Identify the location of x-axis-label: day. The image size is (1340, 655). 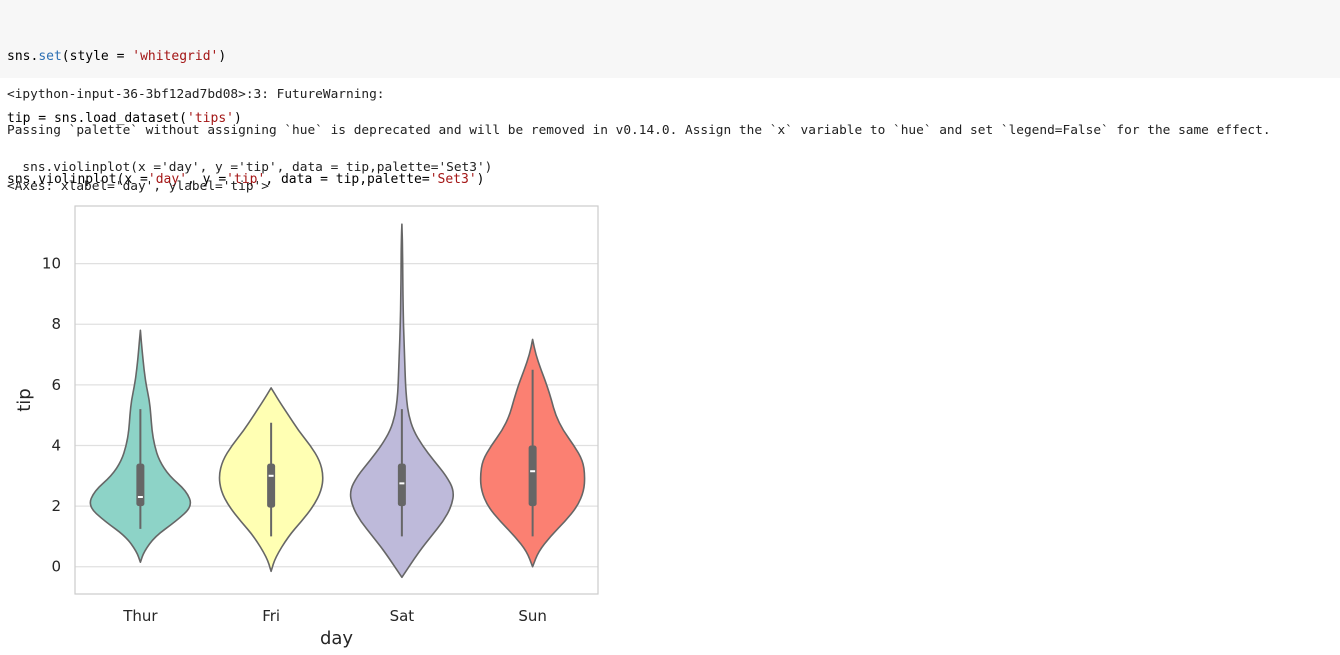
(336, 638).